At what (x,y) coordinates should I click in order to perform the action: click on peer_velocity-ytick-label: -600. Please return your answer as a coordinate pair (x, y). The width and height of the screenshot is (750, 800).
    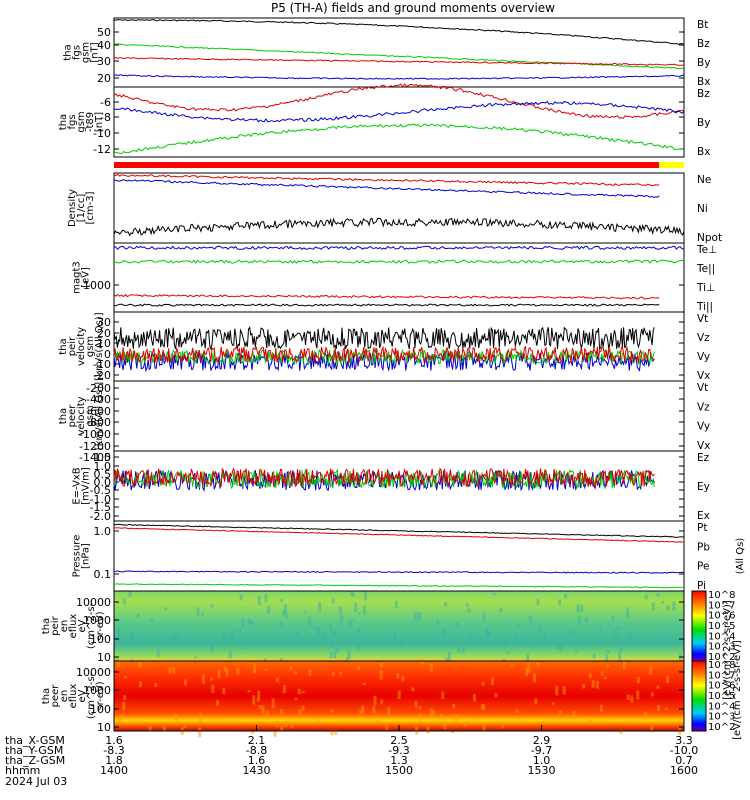
    Looking at the image, I should click on (98, 411).